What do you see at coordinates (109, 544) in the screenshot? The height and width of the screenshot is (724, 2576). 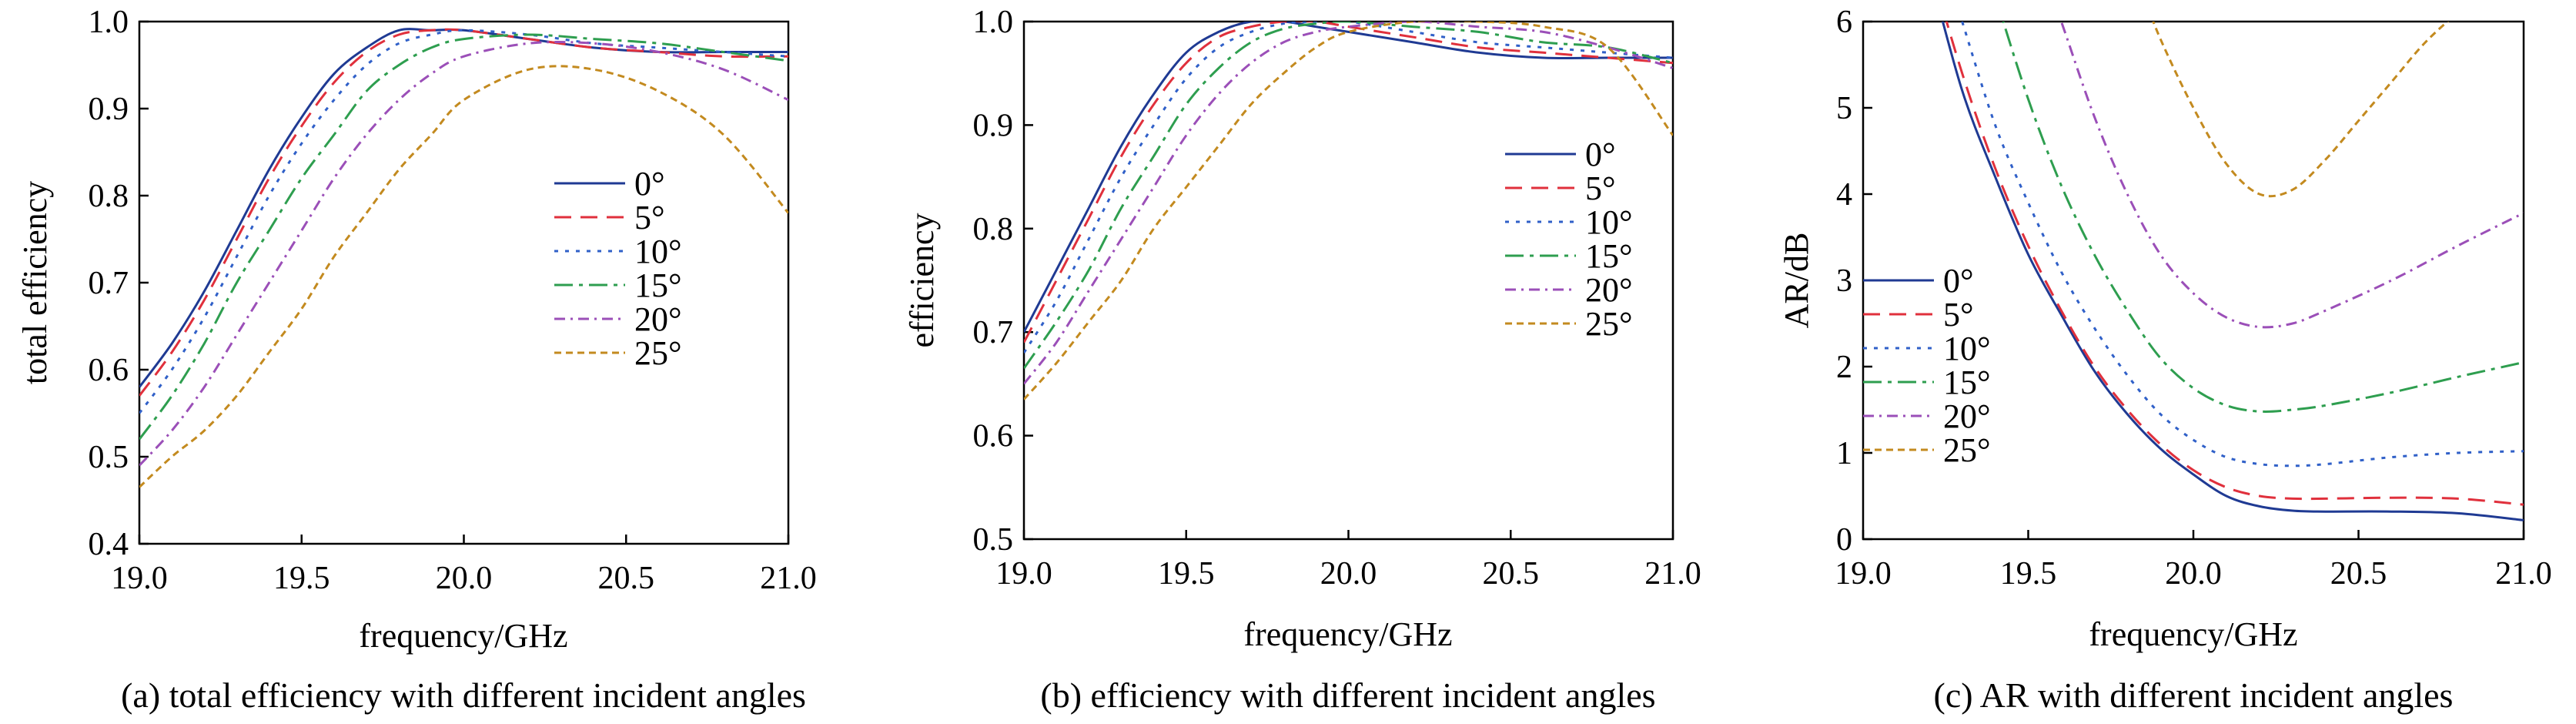 I see `y-tick-label: 0.4` at bounding box center [109, 544].